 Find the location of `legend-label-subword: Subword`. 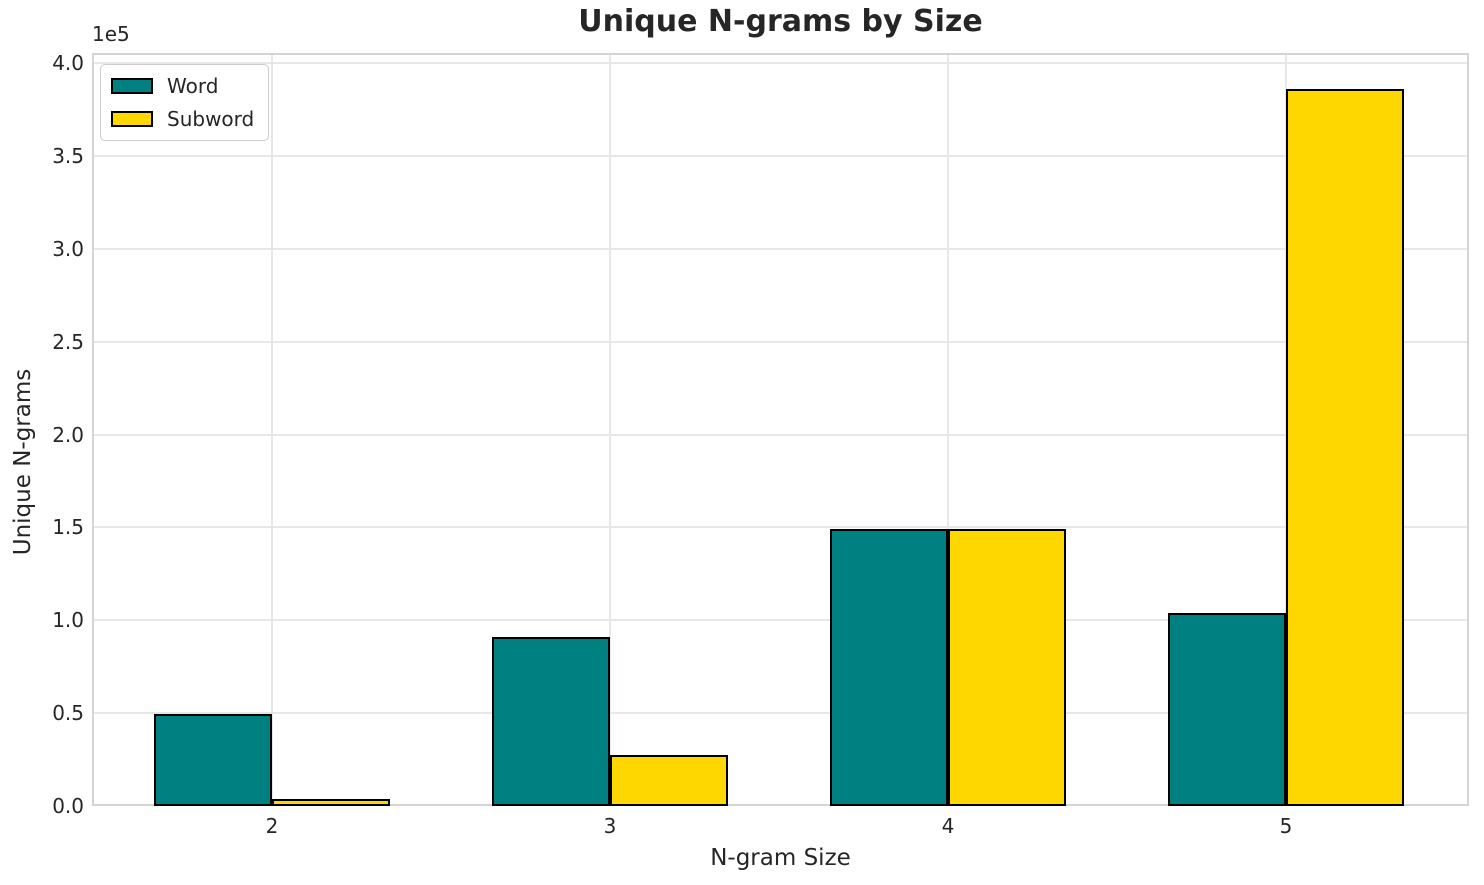

legend-label-subword: Subword is located at coordinates (211, 119).